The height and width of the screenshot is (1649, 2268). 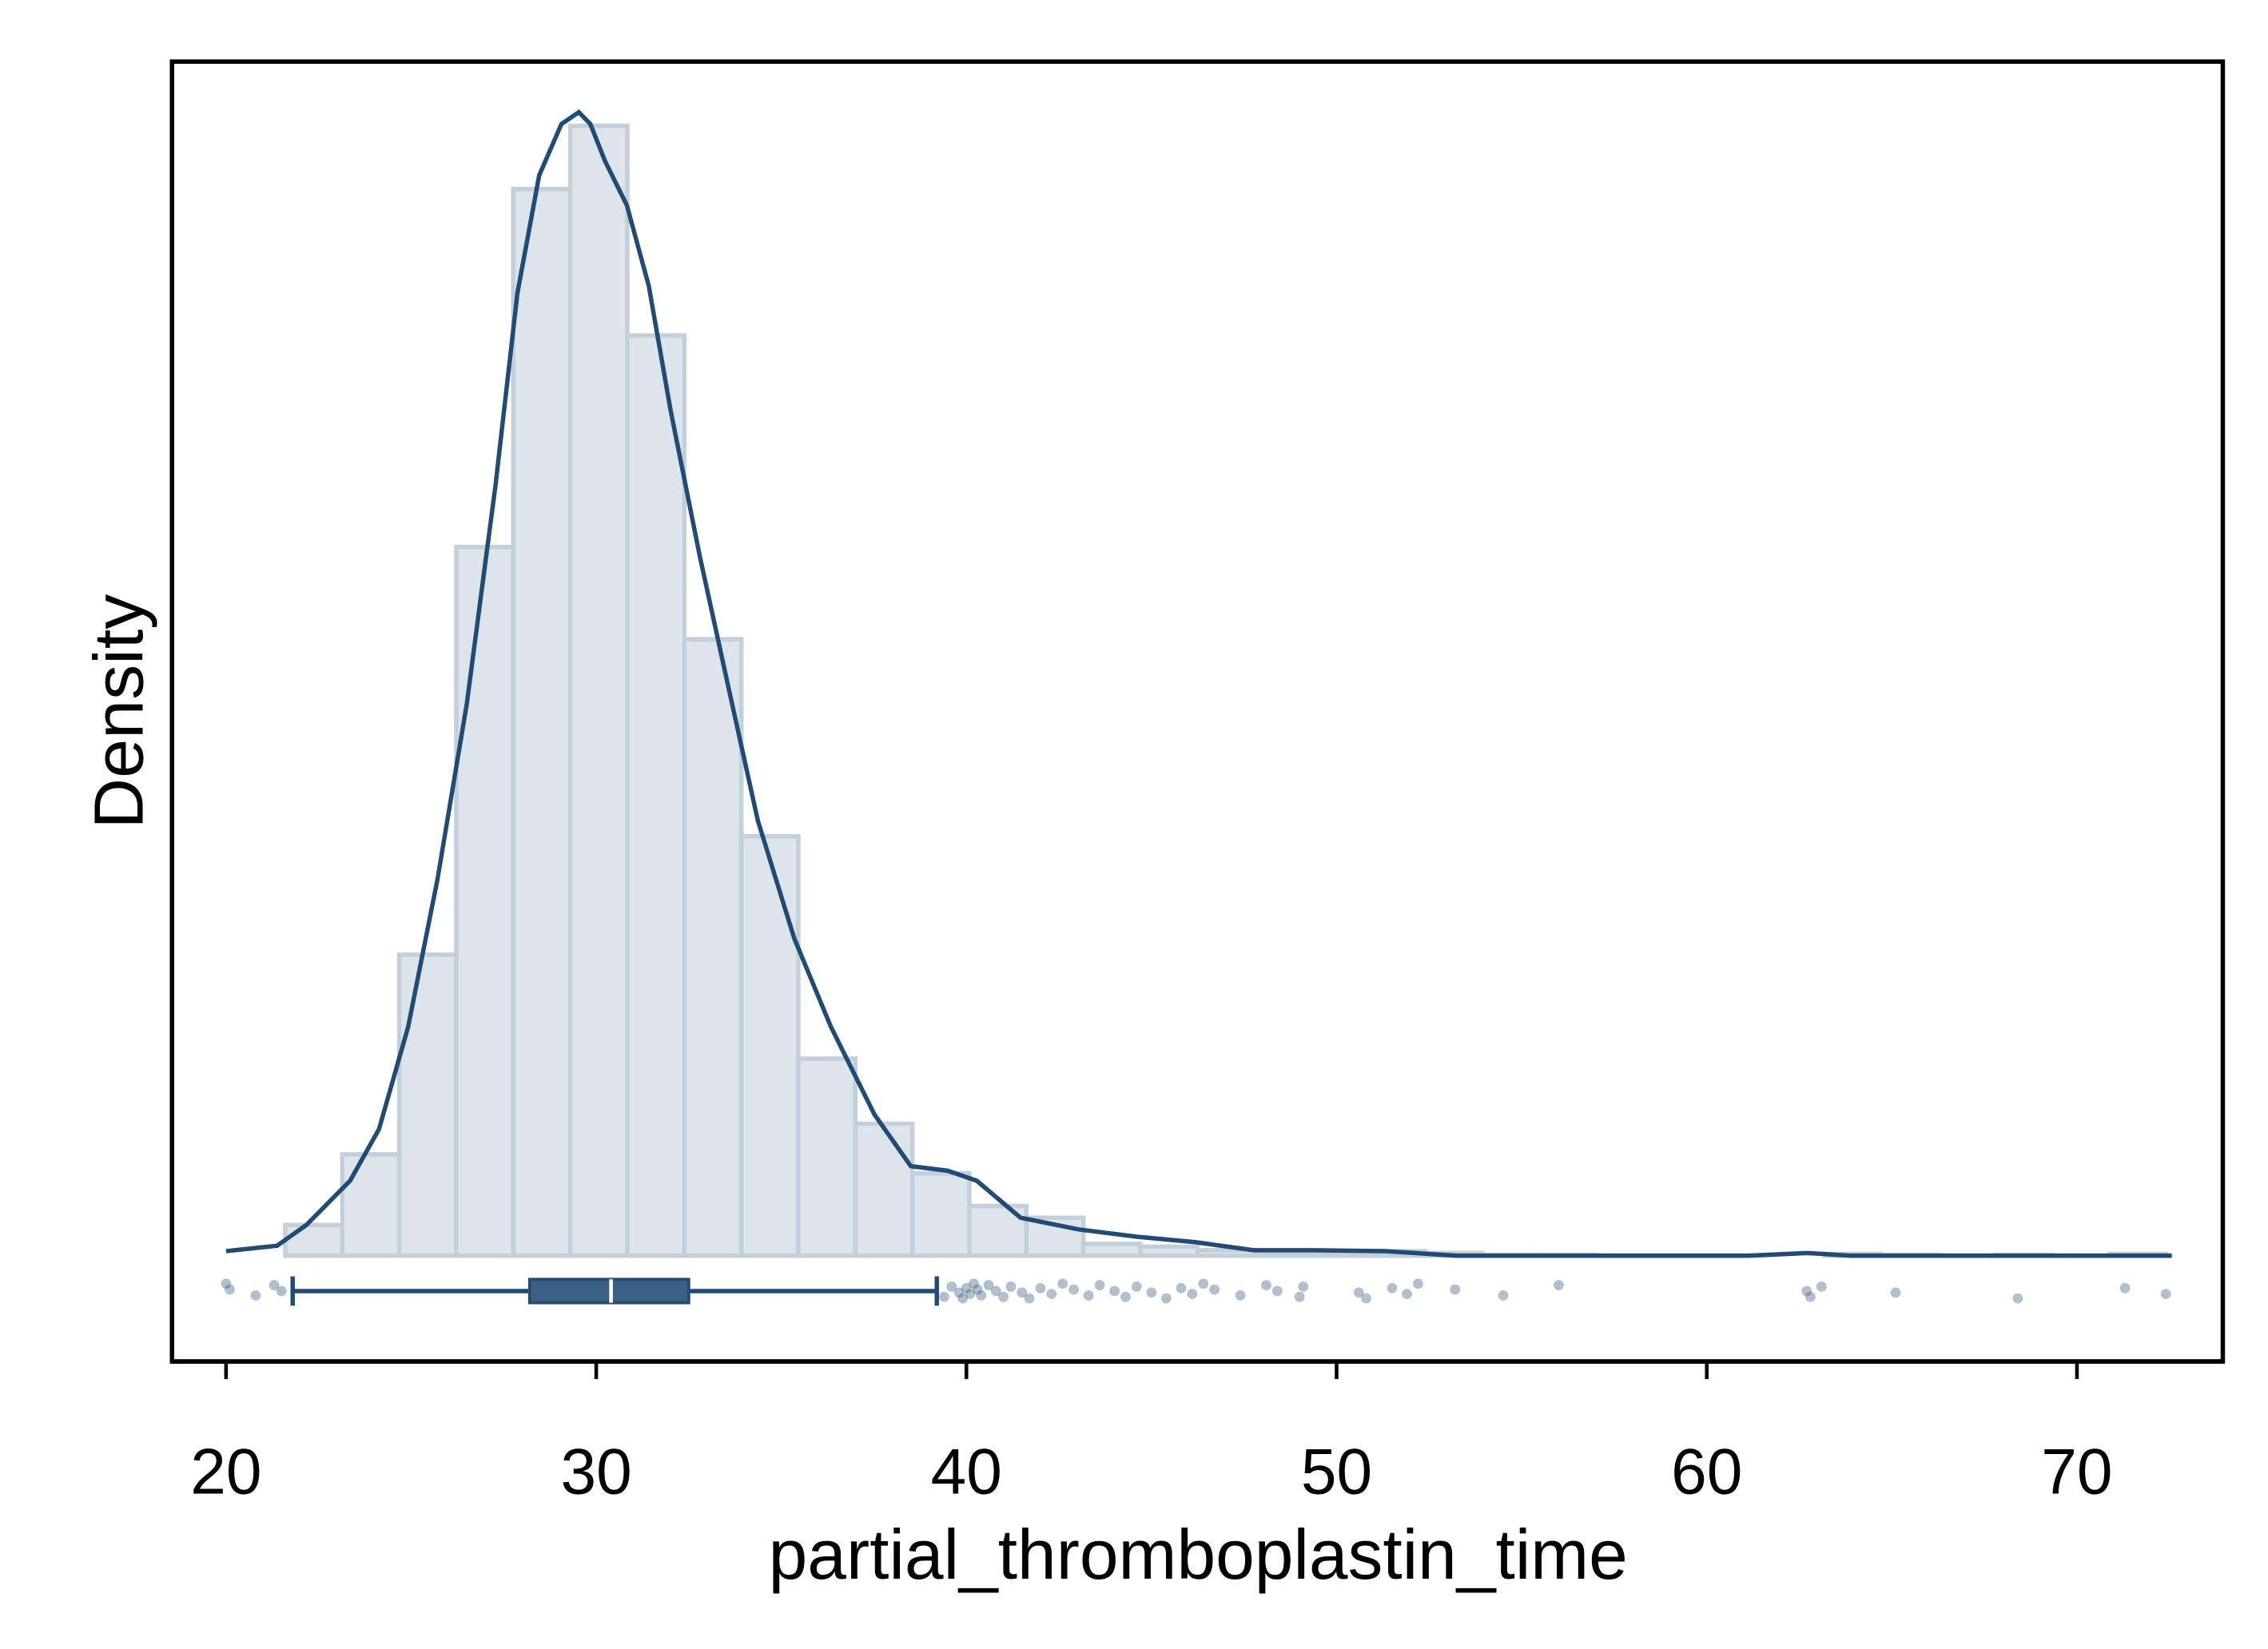 I want to click on x-tick-label: 20, so click(x=225, y=1472).